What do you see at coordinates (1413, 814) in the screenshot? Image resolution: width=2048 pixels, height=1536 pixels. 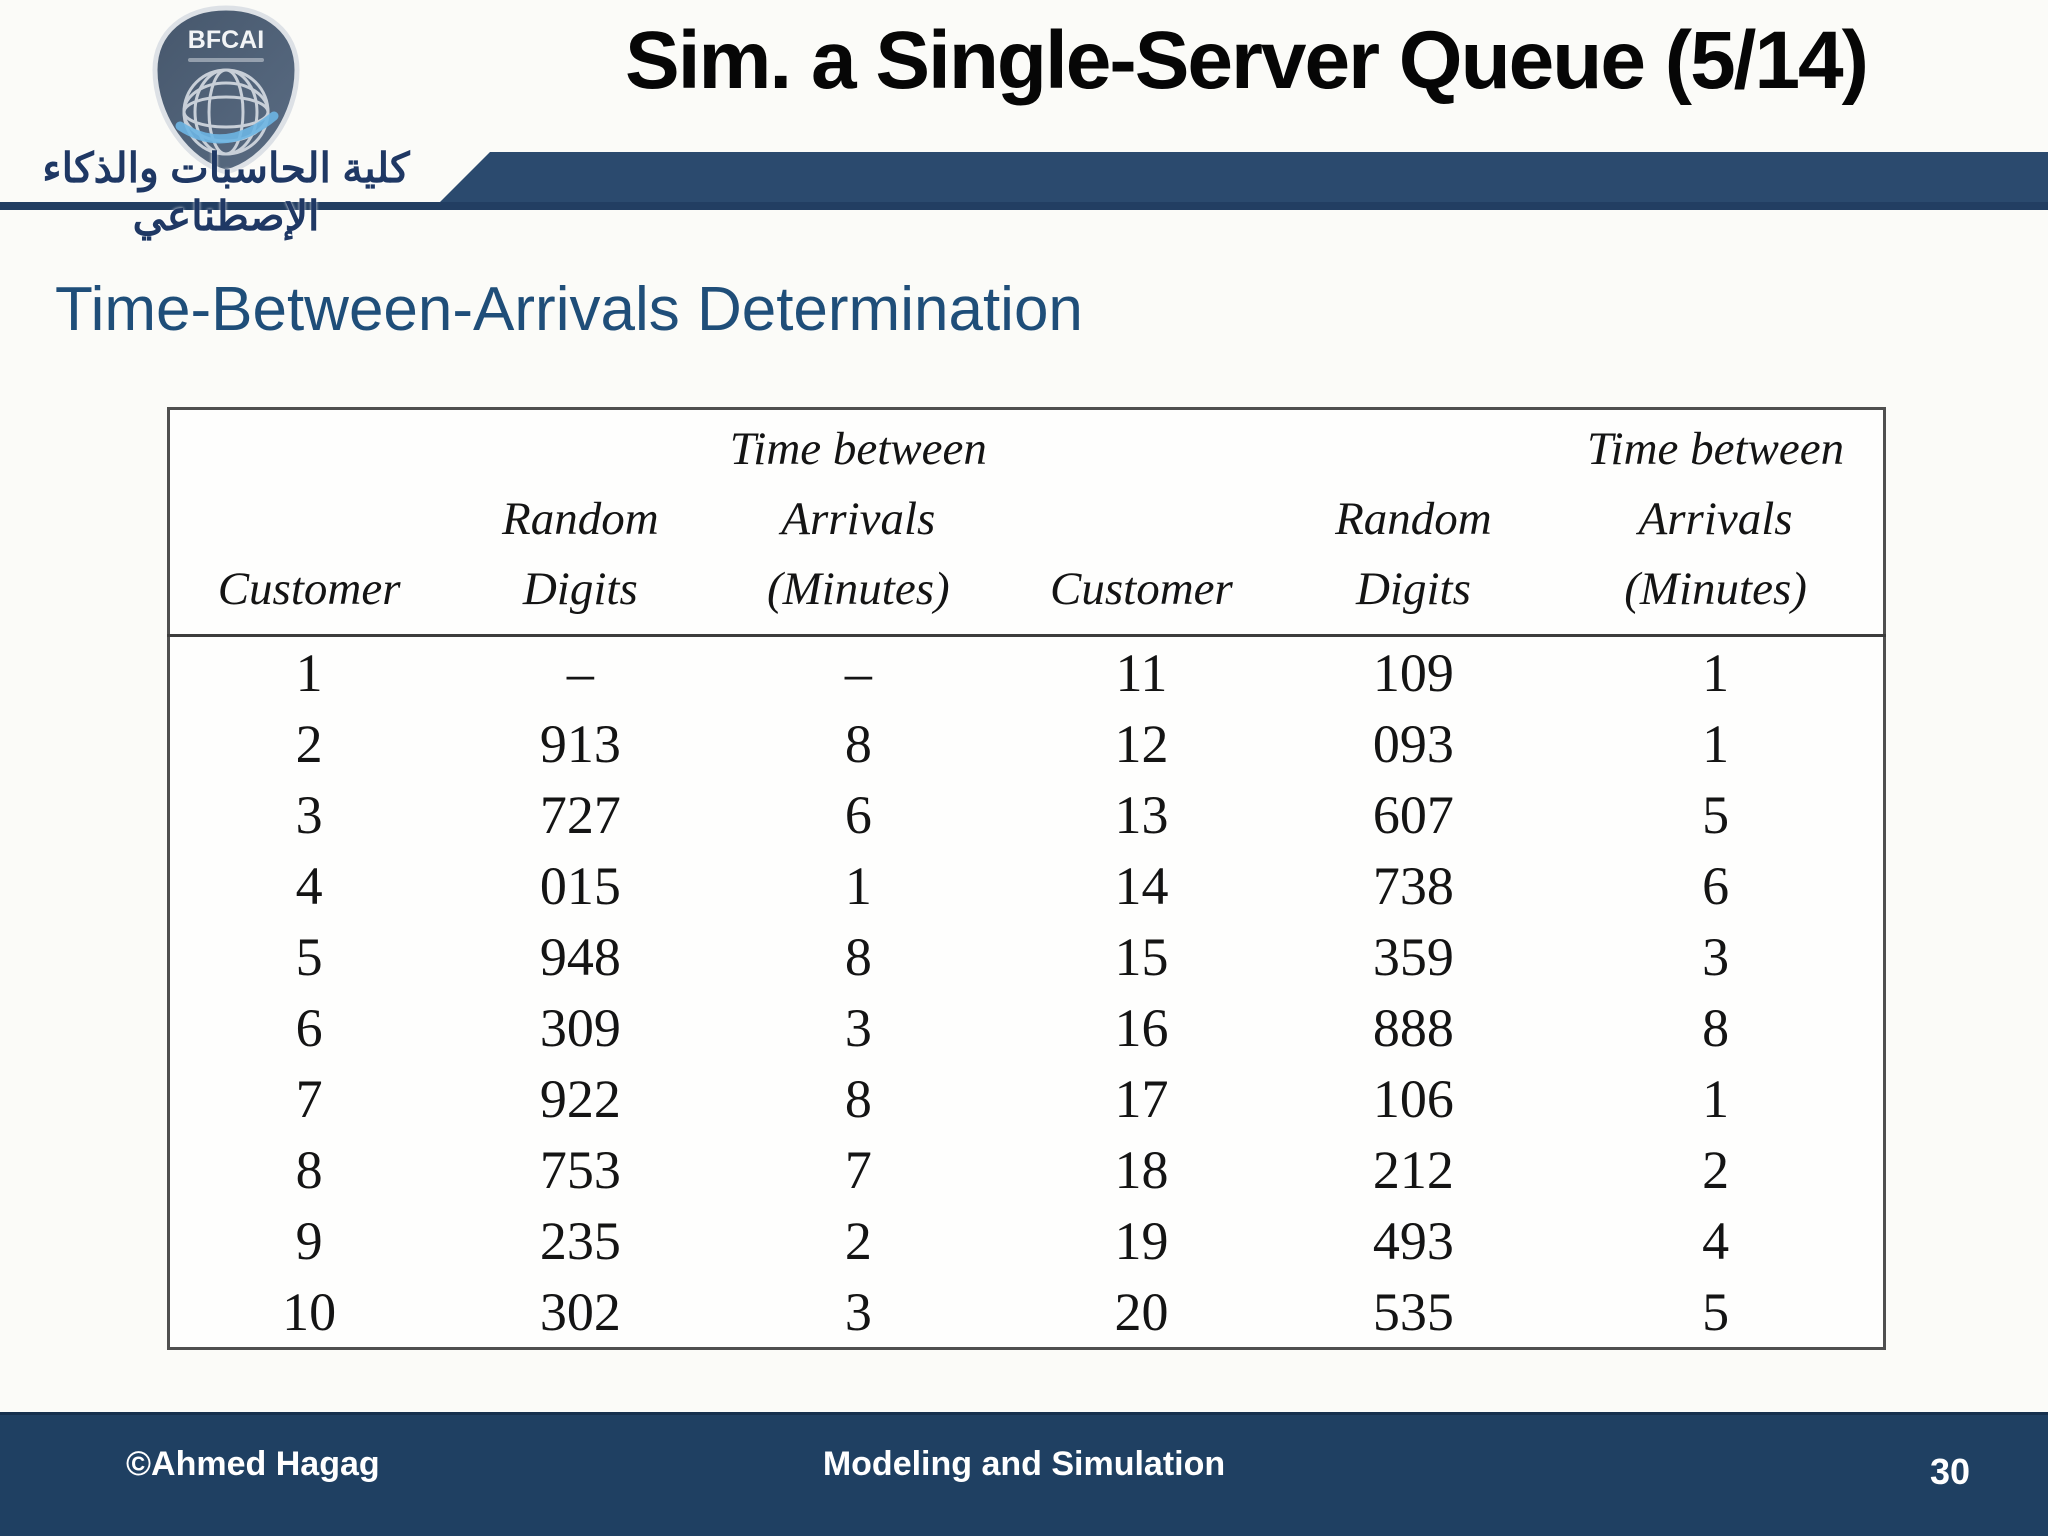 I see `table-cell: 607` at bounding box center [1413, 814].